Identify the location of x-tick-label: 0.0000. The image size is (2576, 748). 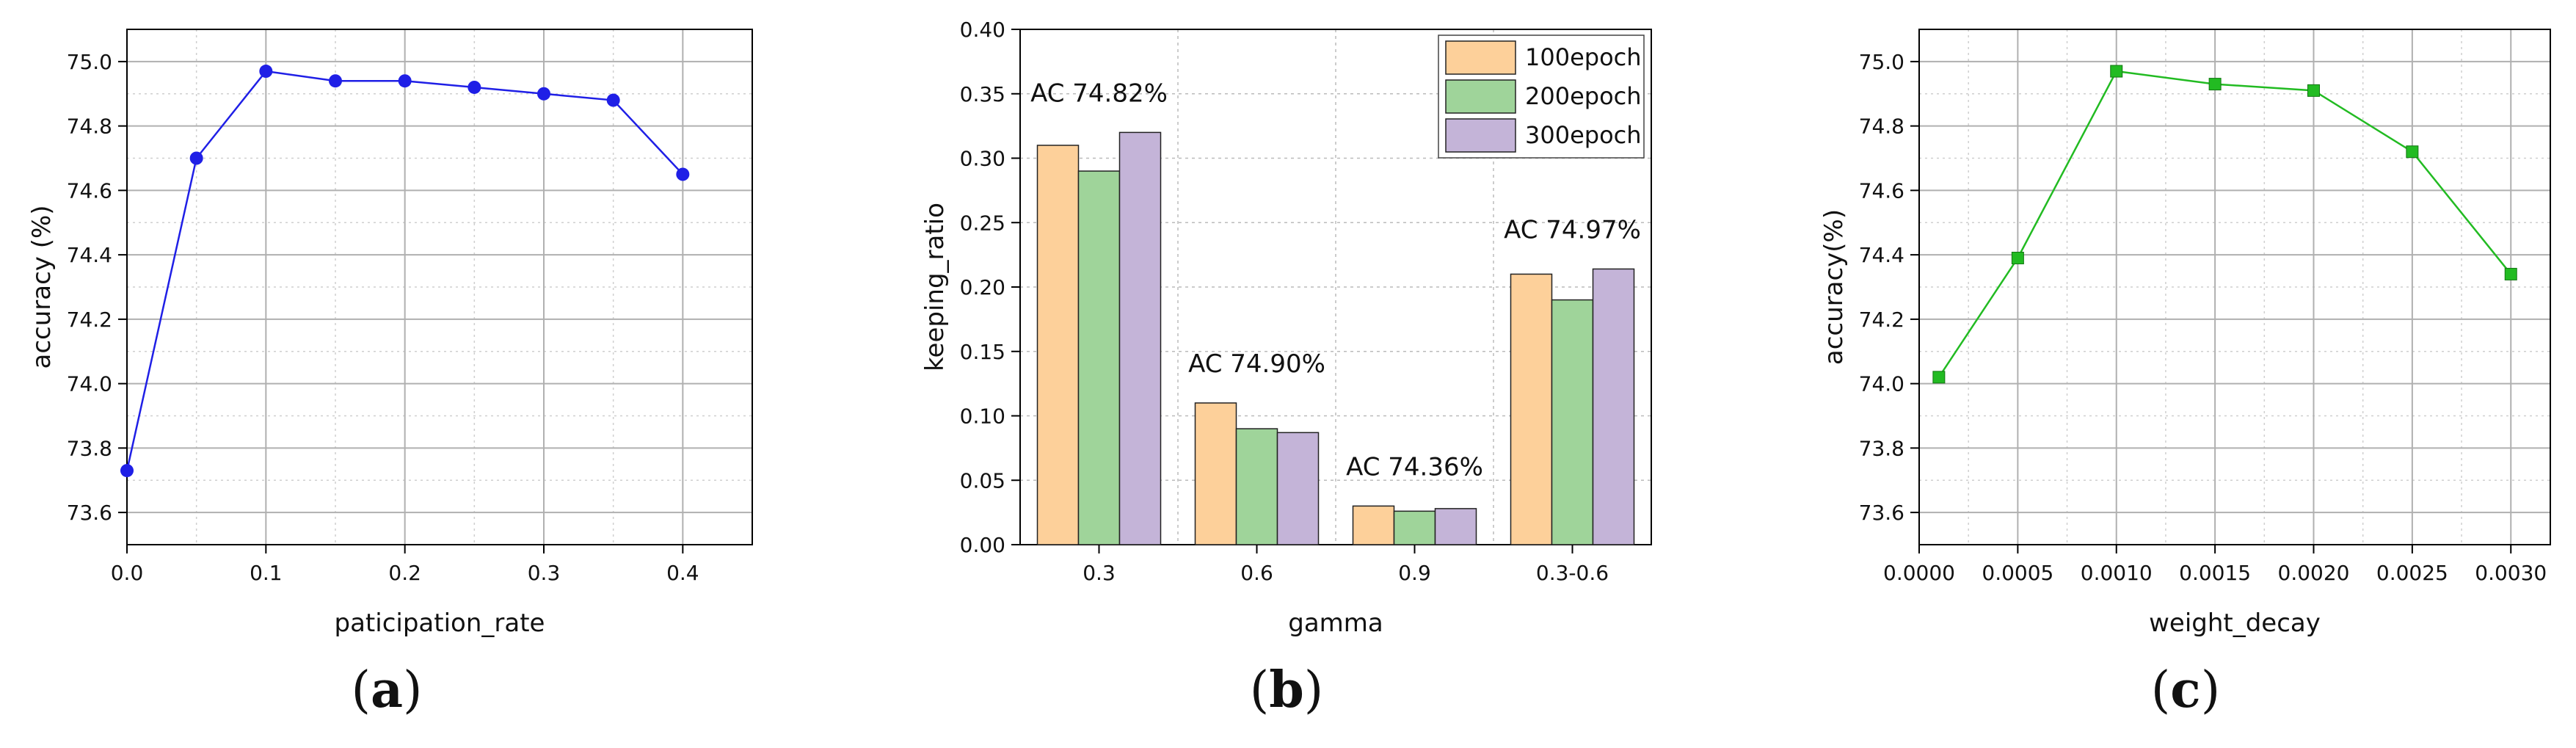
(1919, 573).